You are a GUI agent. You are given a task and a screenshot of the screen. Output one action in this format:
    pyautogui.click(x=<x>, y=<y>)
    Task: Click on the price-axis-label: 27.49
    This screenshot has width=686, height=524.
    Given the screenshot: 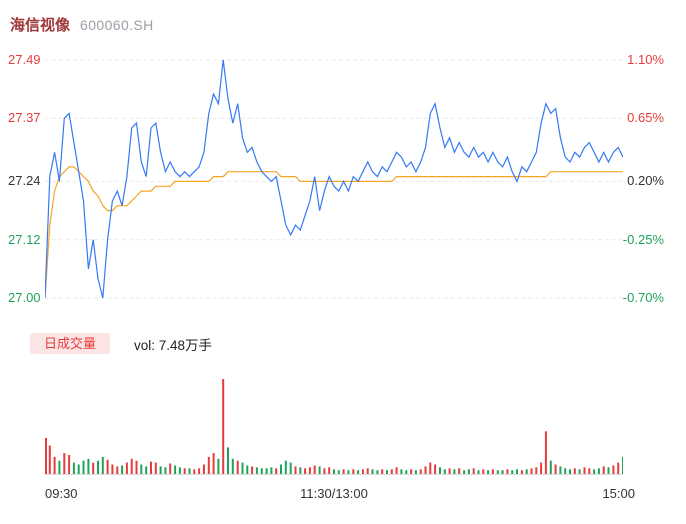 What is the action you would take?
    pyautogui.click(x=24, y=59)
    